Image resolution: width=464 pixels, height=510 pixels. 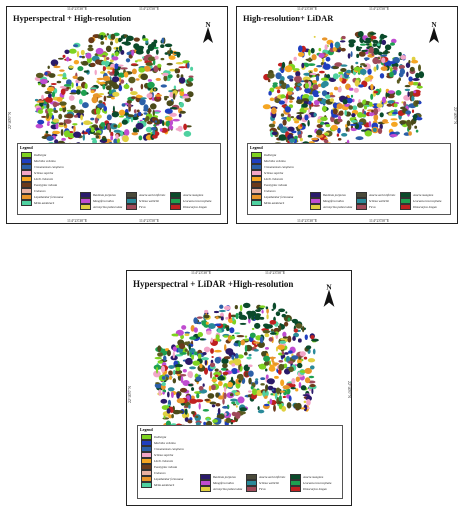 I want to click on coord-top-1: 114°23'30"E, so click(x=307, y=8).